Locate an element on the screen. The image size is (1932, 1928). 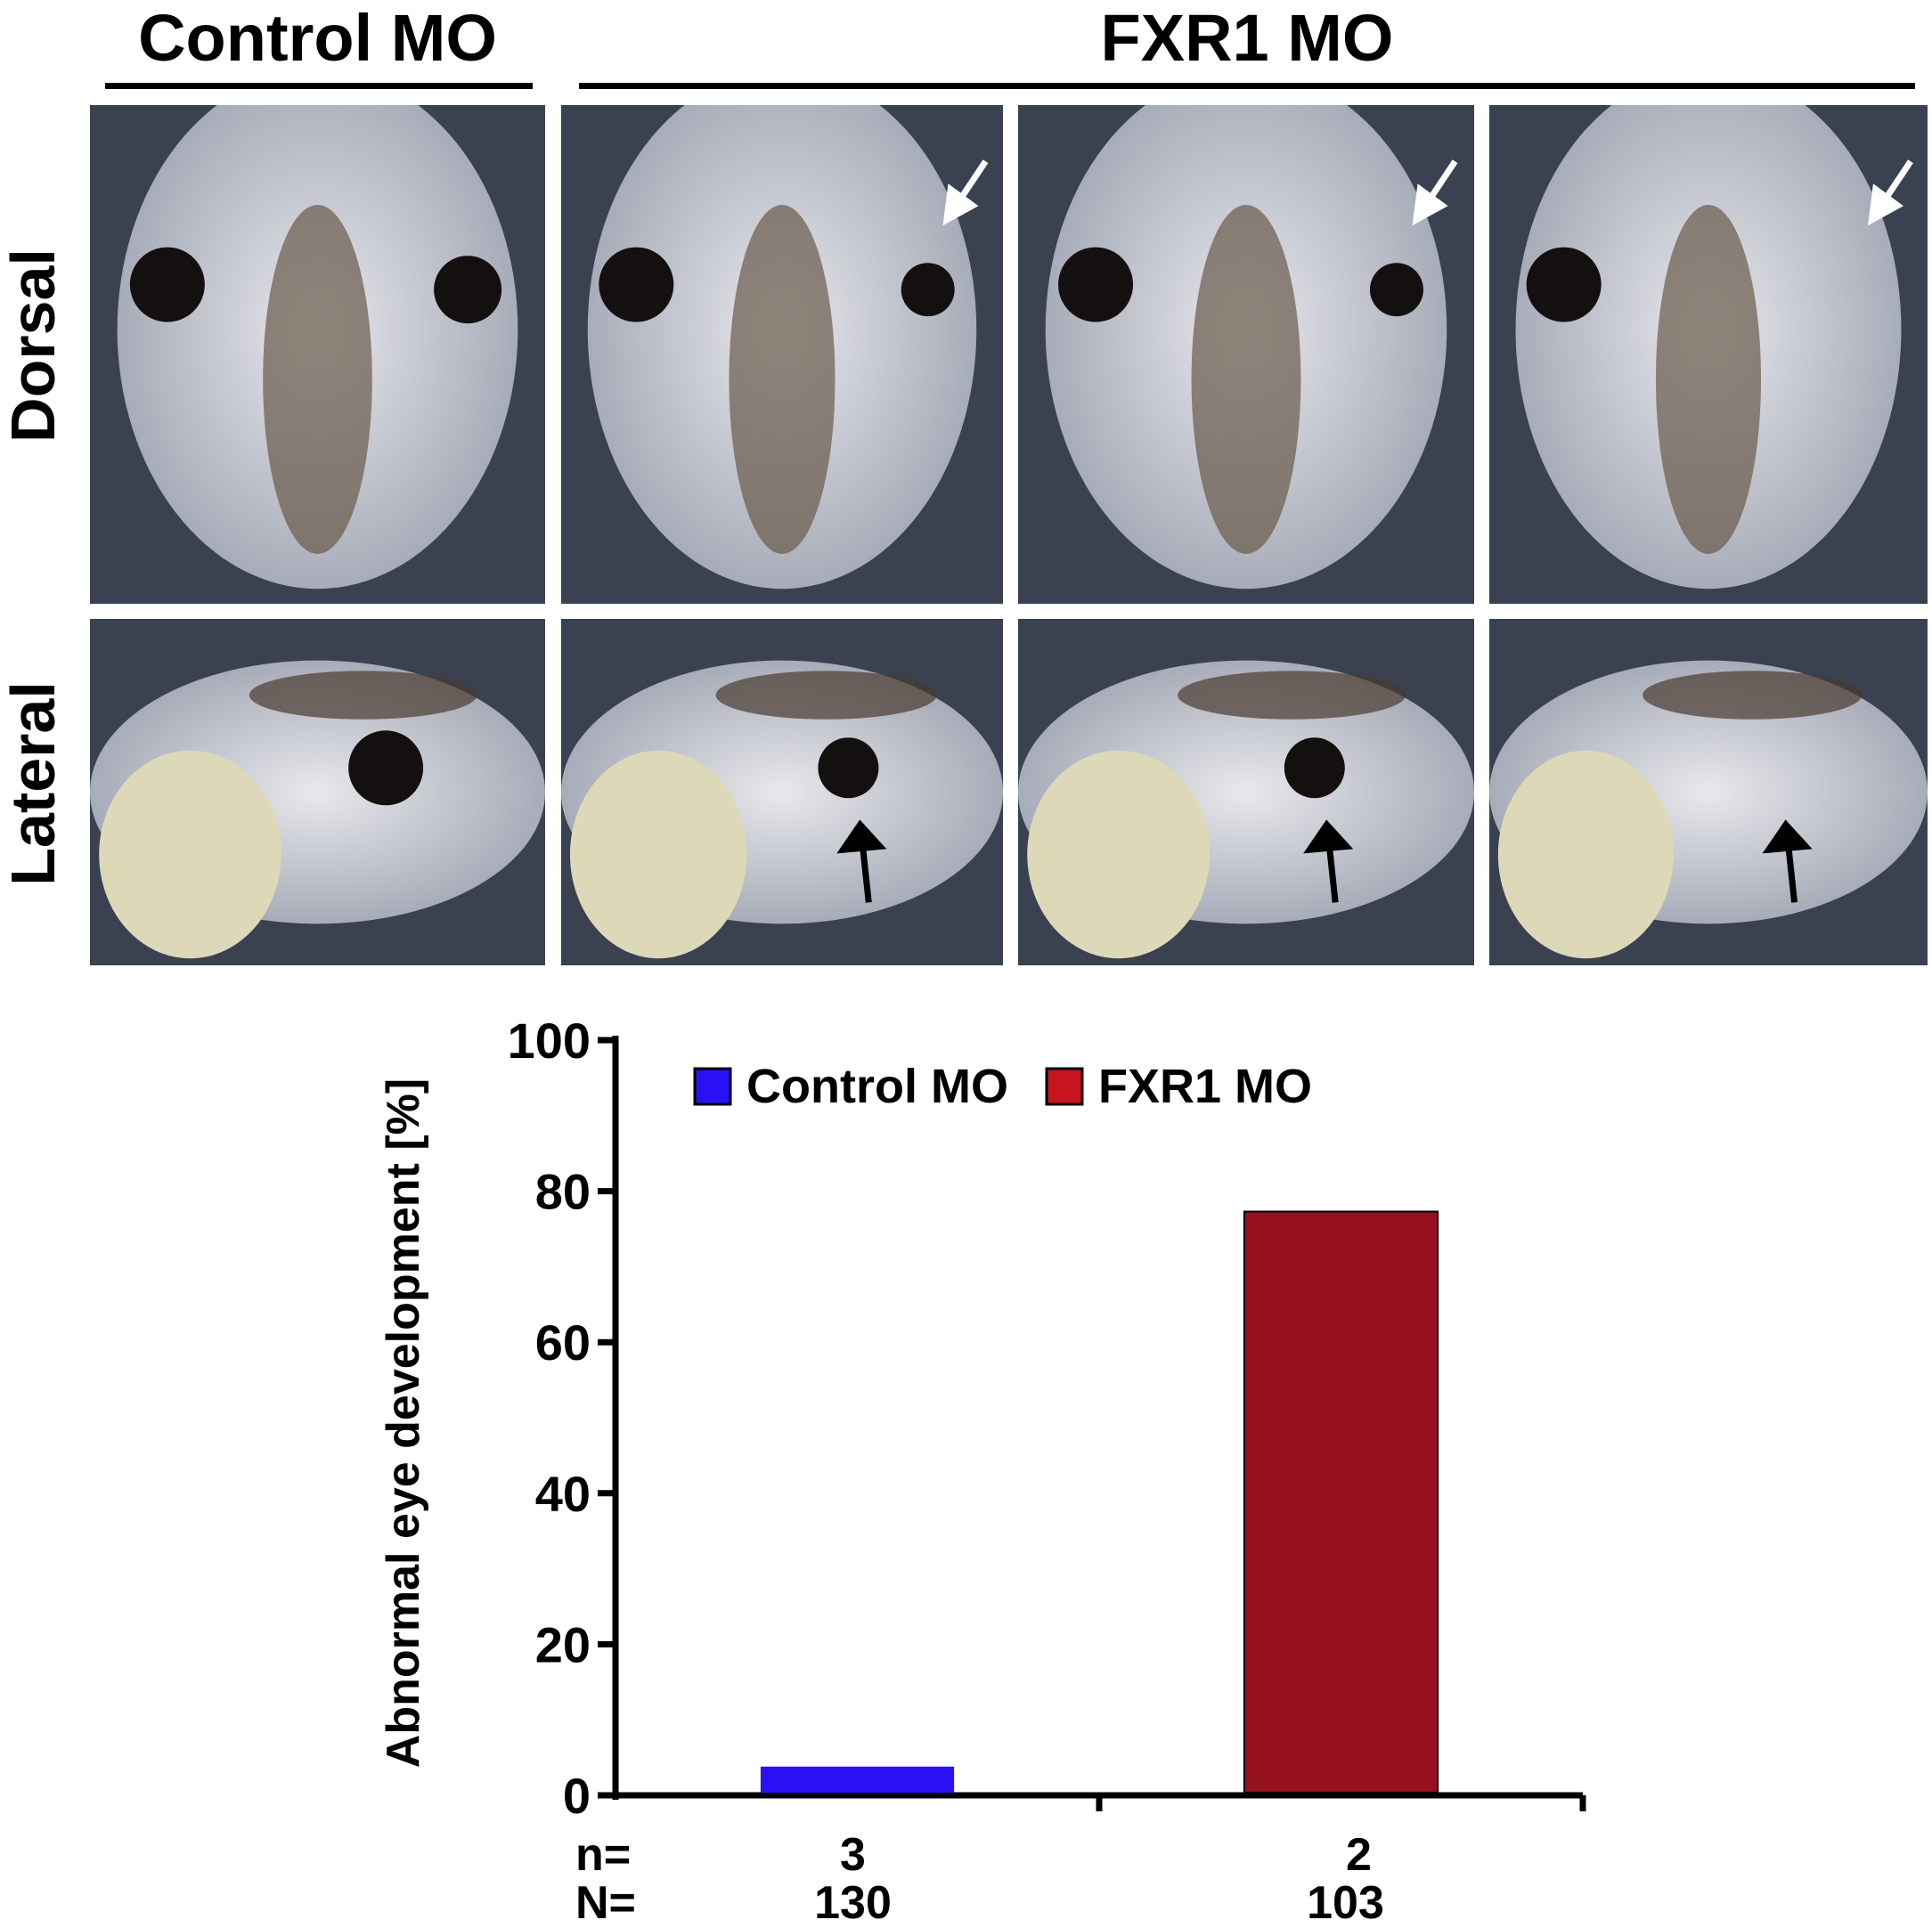
legend-label: Control MO is located at coordinates (877, 1086).